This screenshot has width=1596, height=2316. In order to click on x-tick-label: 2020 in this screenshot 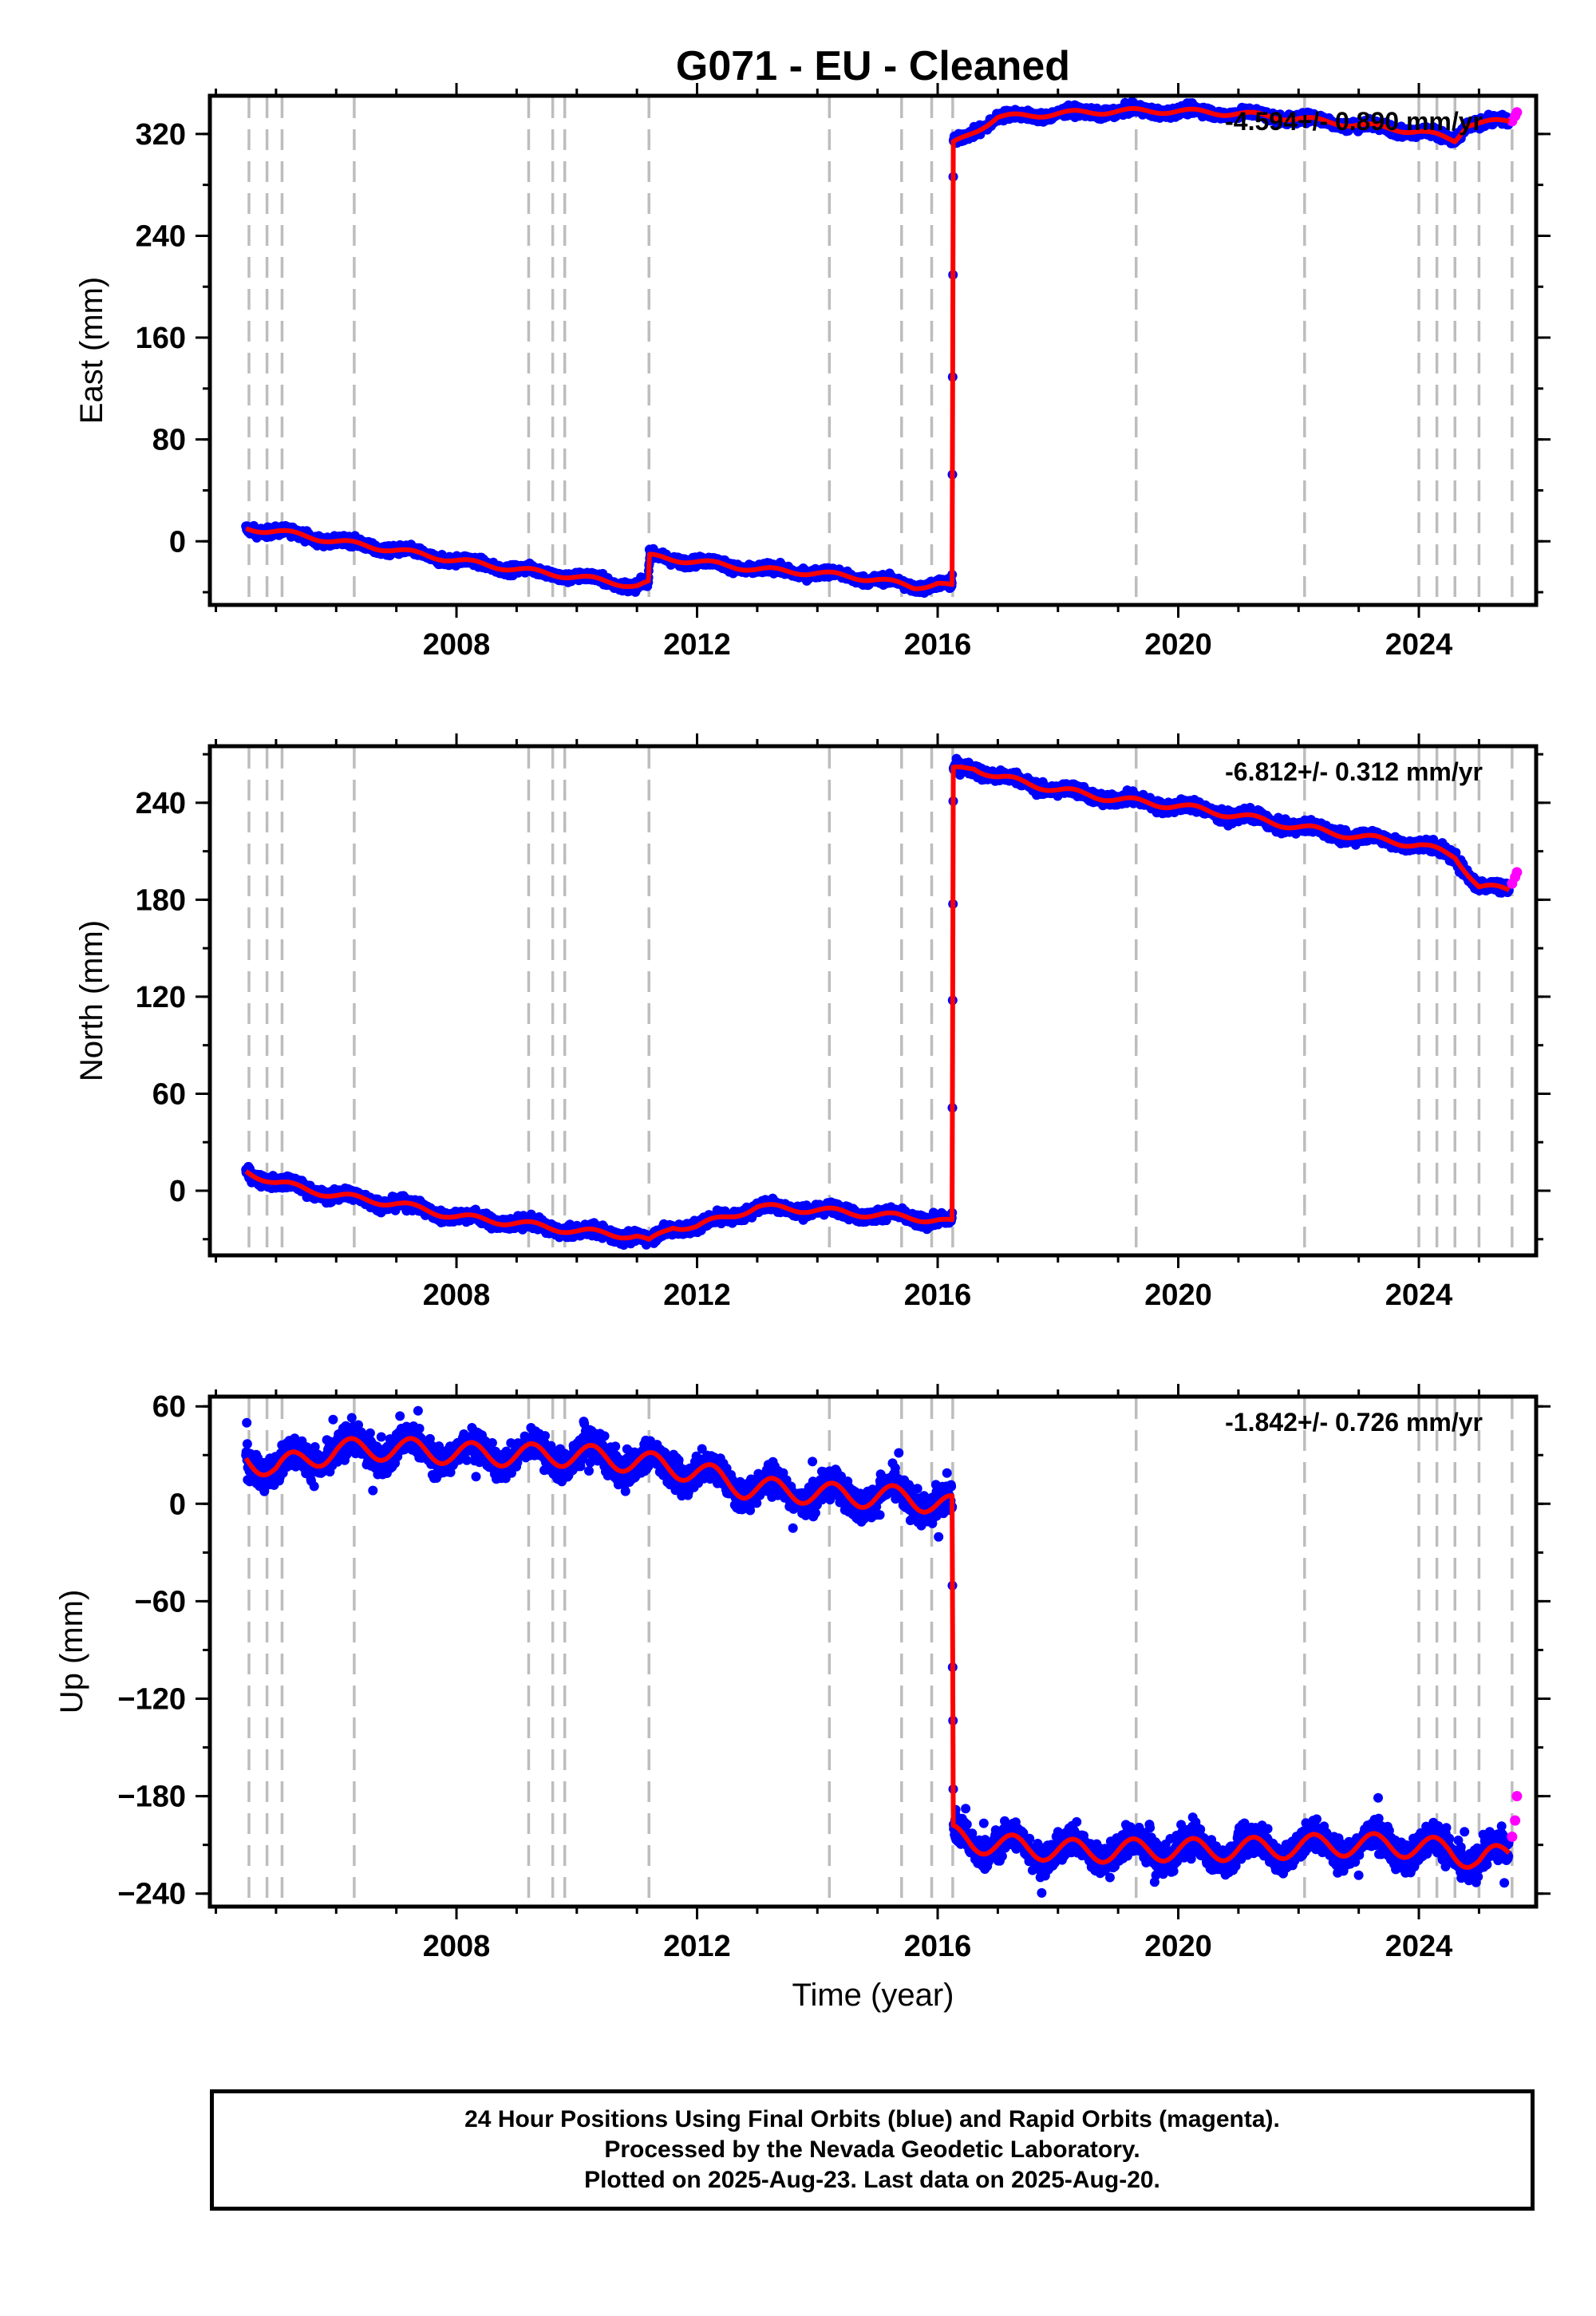, I will do `click(1178, 645)`.